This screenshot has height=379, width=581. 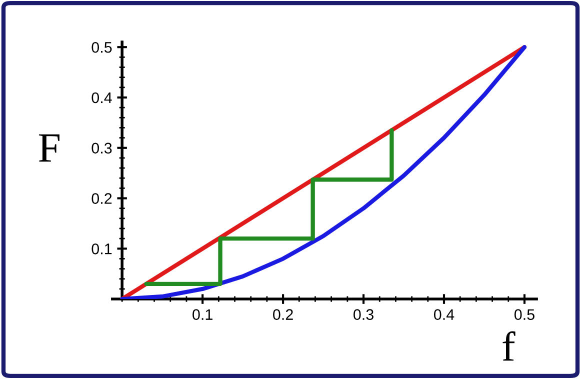 I want to click on x-tick-label: 0.2, so click(x=283, y=314).